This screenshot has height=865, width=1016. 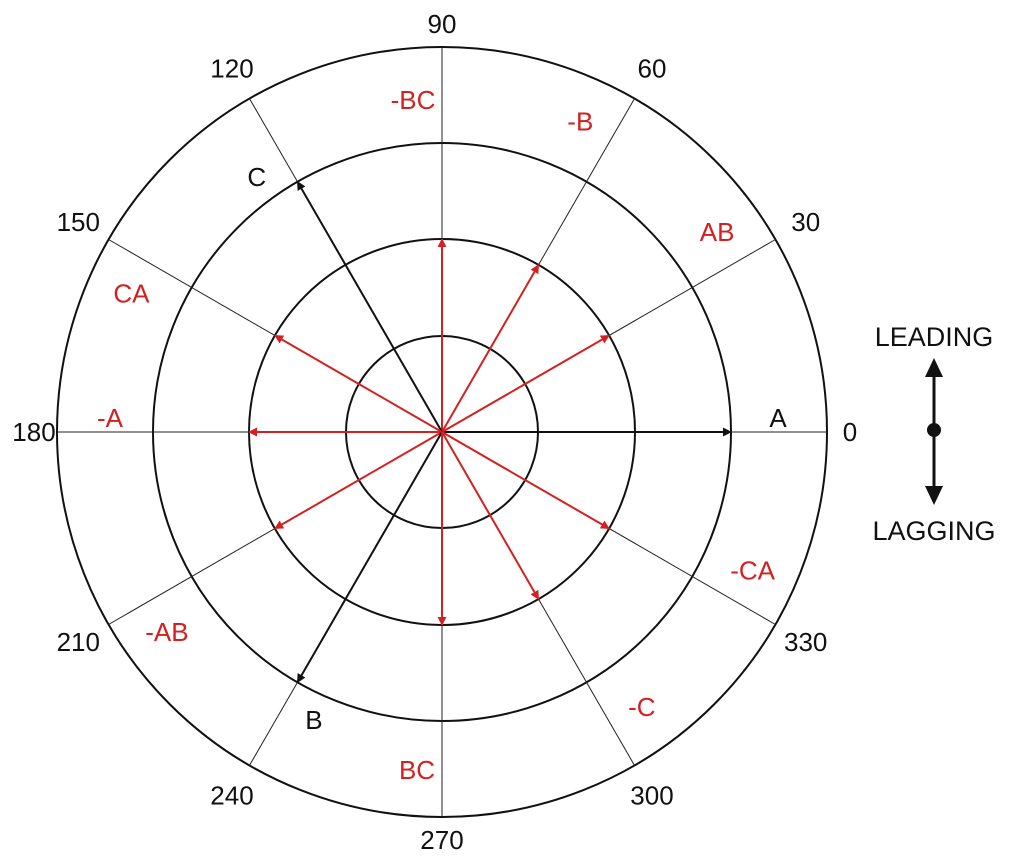 What do you see at coordinates (641, 707) in the screenshot?
I see `phasor-label-neg-c: -C` at bounding box center [641, 707].